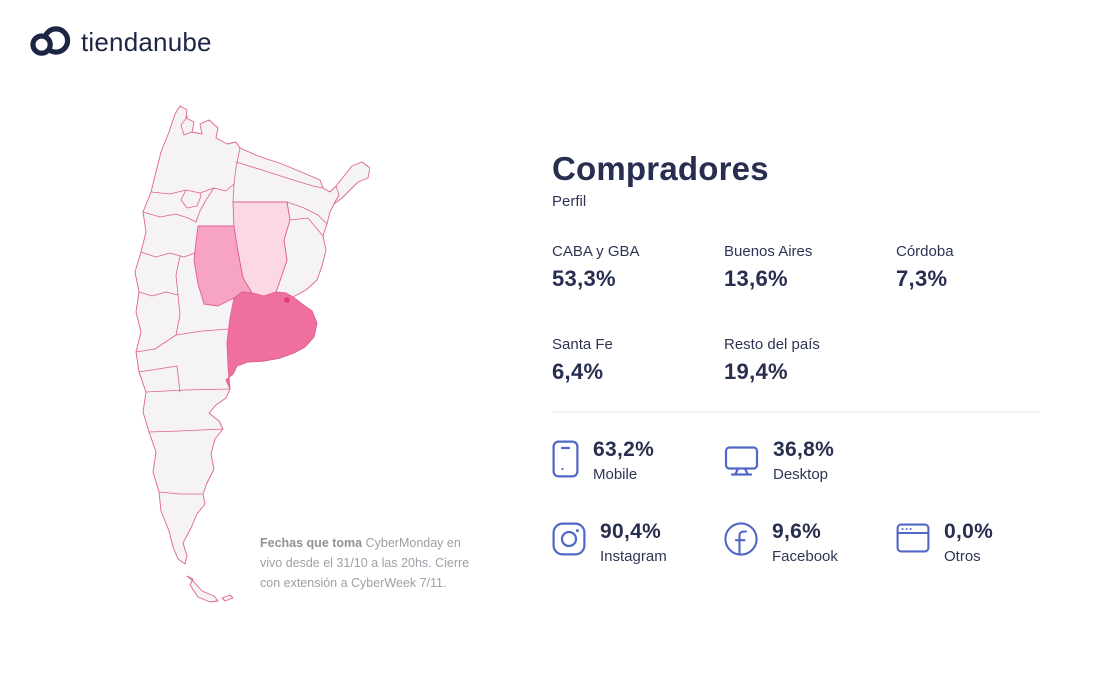 The height and width of the screenshot is (688, 1100). I want to click on stat-label: CABA y GBA, so click(596, 251).